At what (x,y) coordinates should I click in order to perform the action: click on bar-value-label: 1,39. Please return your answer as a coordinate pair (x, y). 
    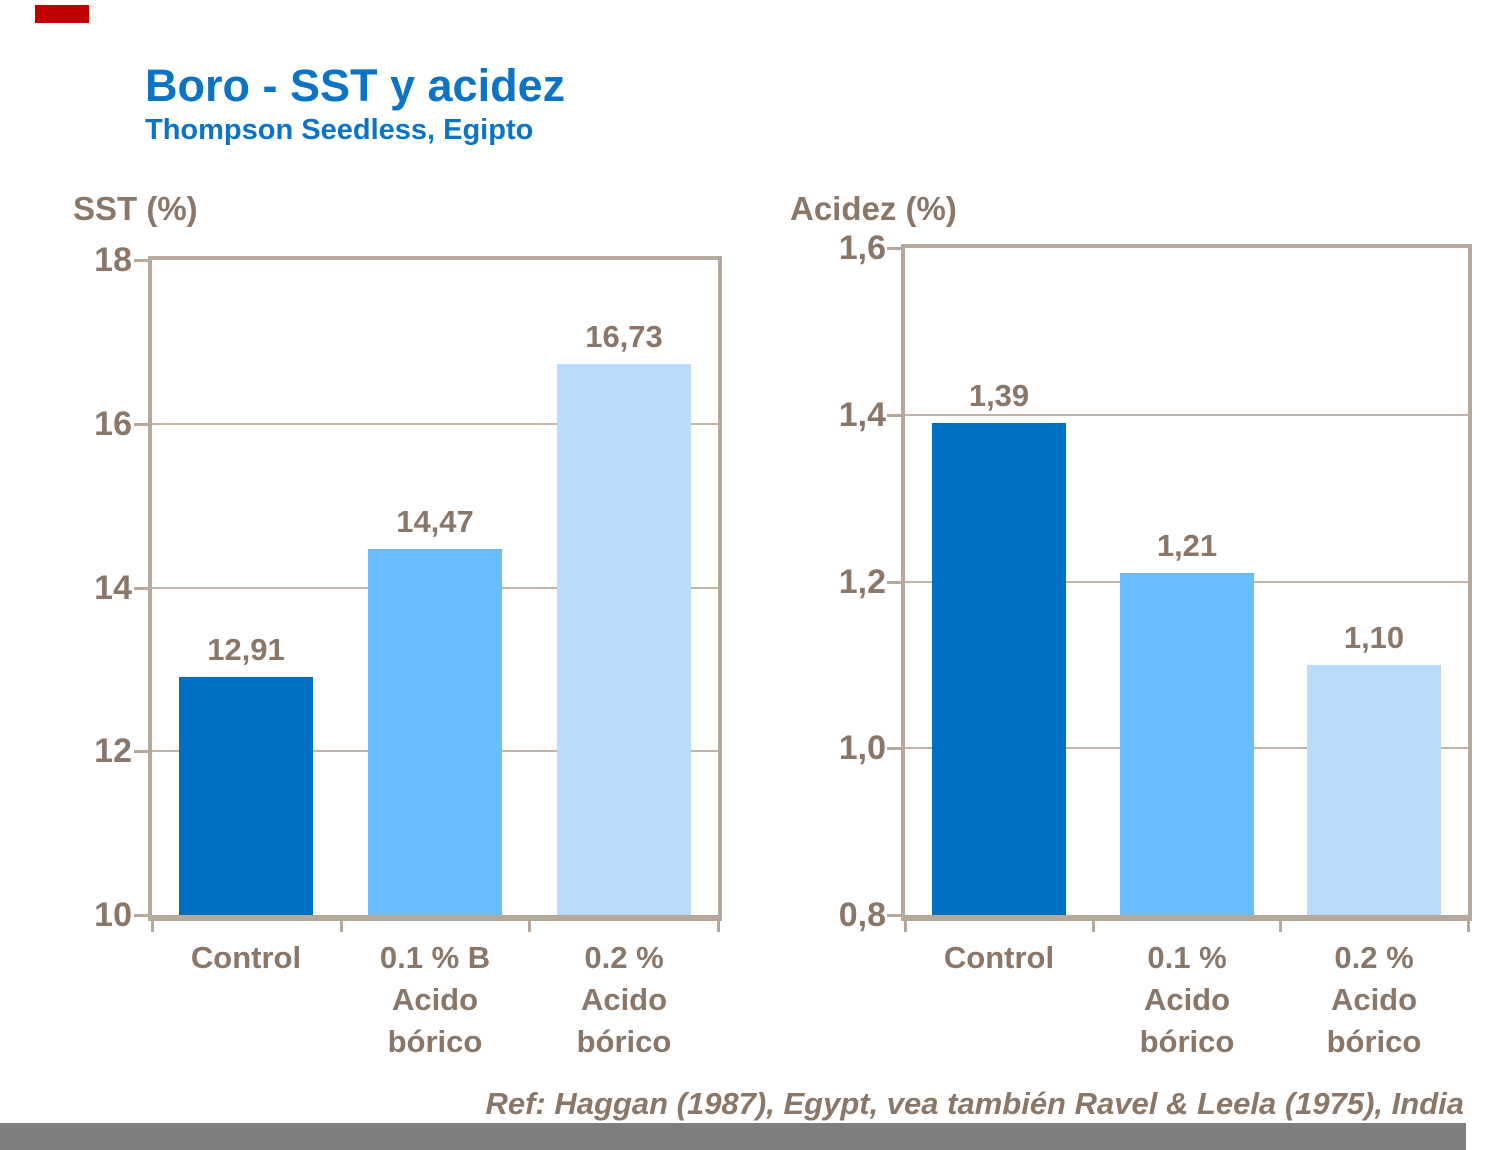
    Looking at the image, I should click on (999, 395).